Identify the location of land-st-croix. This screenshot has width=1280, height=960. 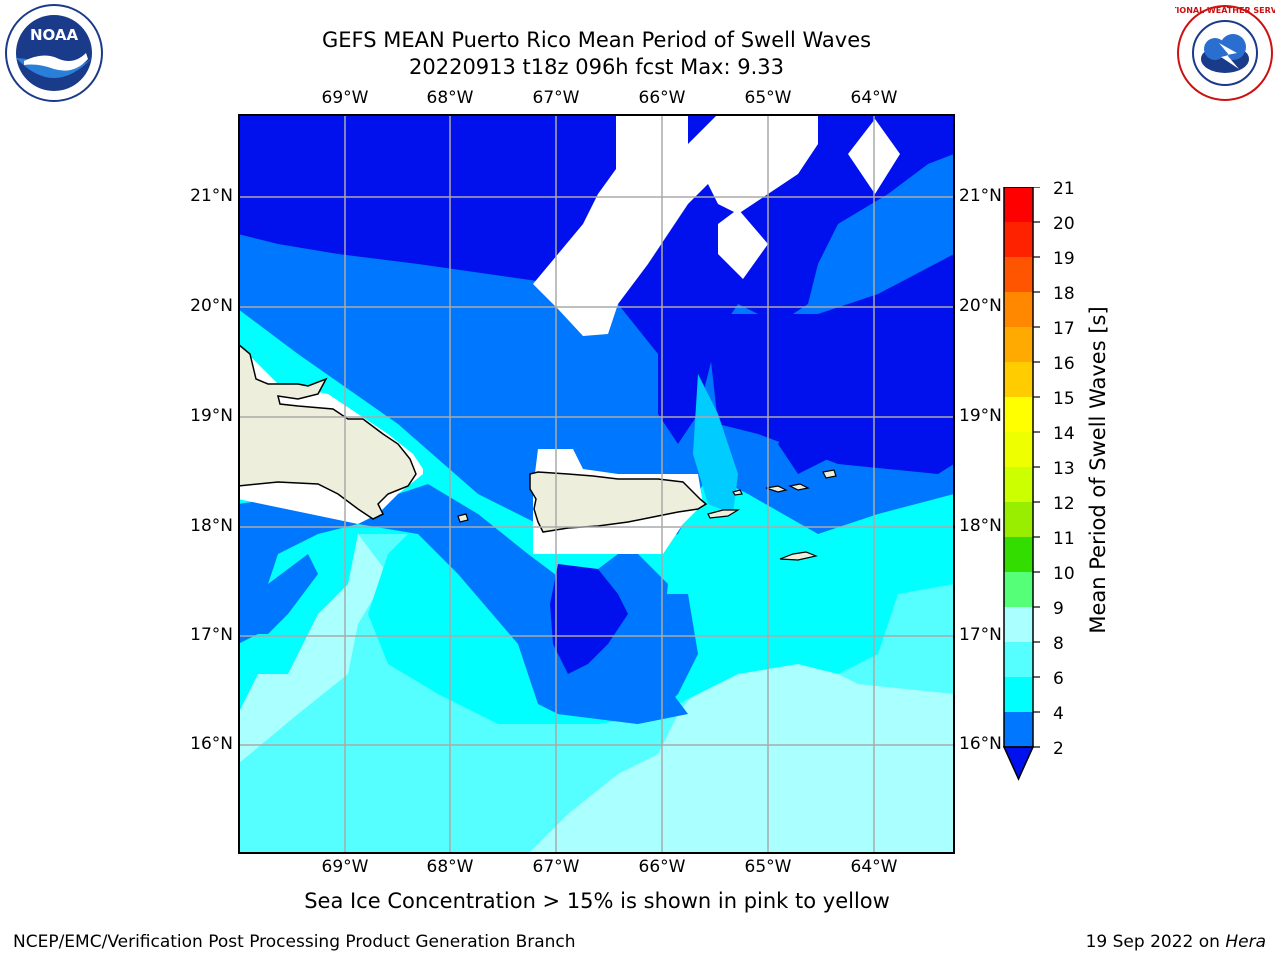
(799, 556).